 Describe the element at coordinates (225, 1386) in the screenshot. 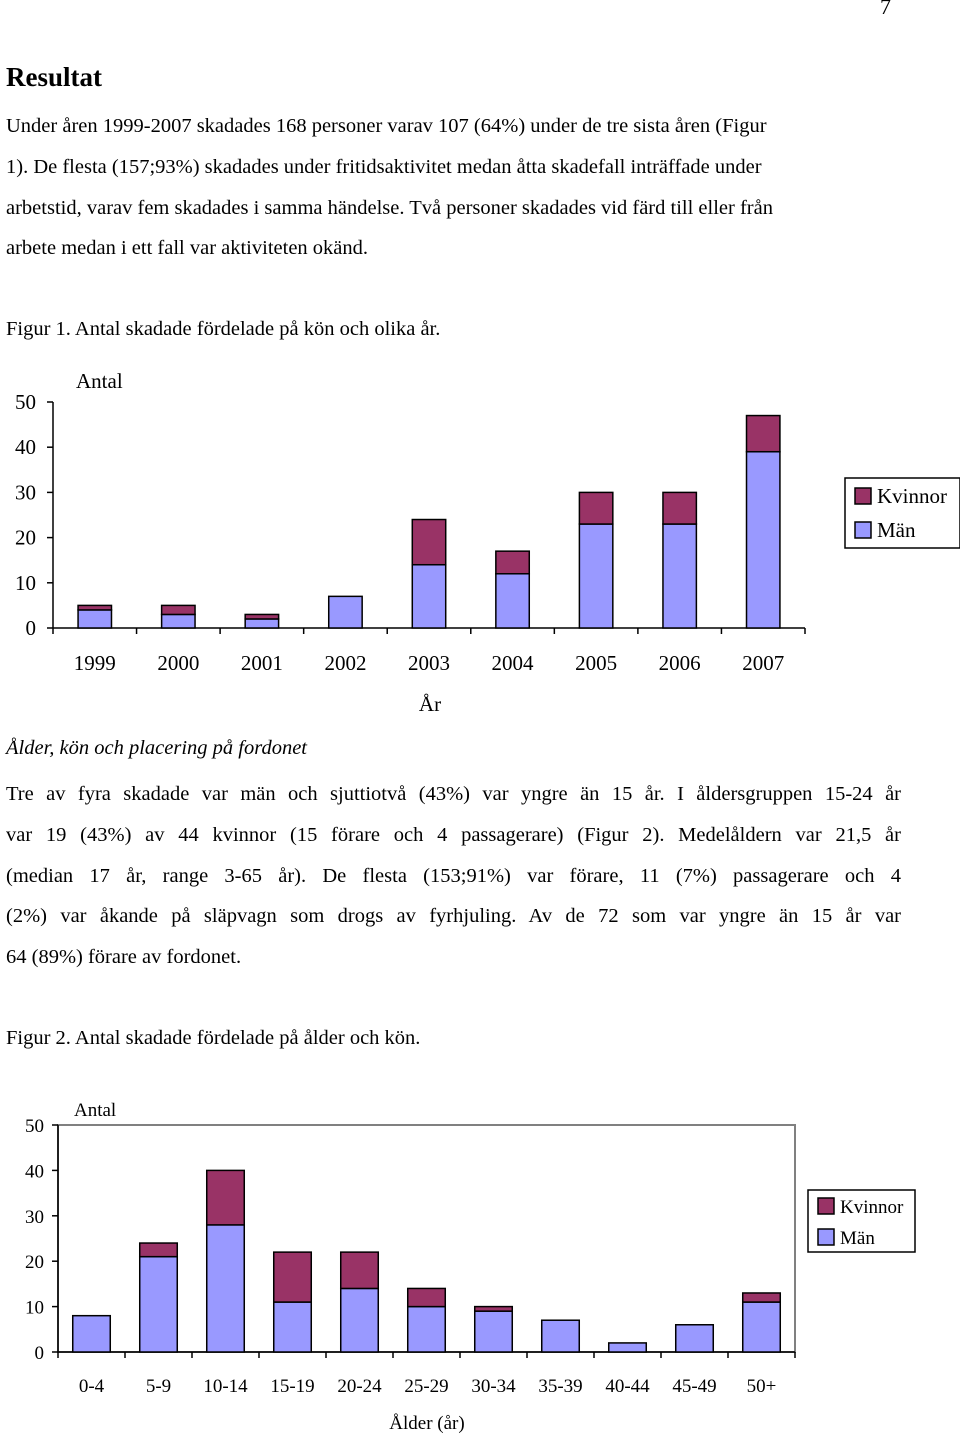

I see `x-tick-label: 10-14` at that location.